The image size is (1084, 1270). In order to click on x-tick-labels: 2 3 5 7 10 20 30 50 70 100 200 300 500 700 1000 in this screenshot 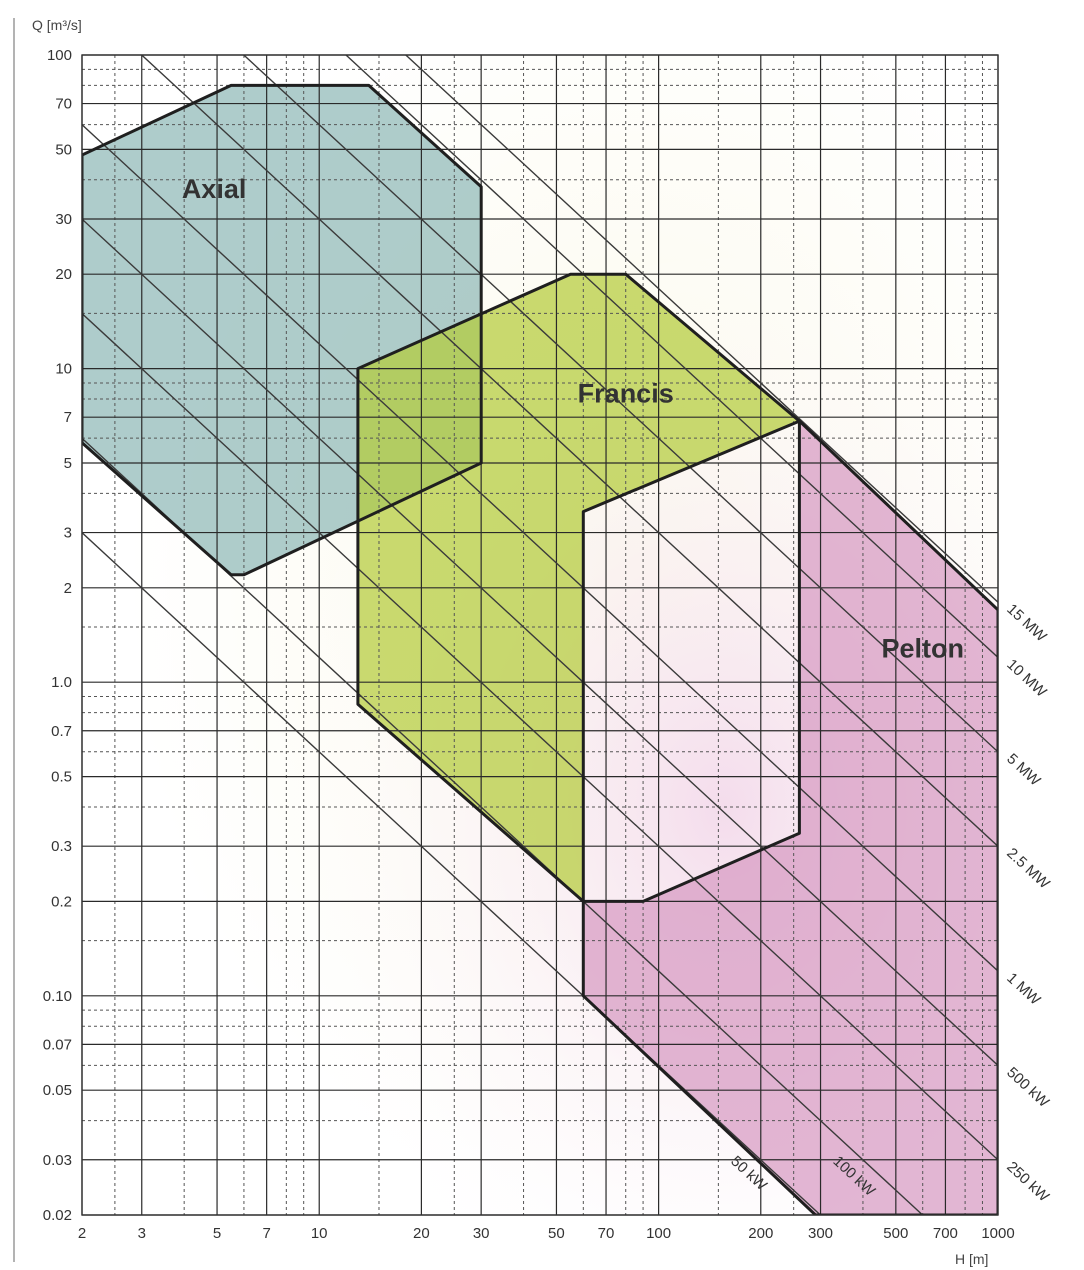, I will do `click(546, 1233)`.